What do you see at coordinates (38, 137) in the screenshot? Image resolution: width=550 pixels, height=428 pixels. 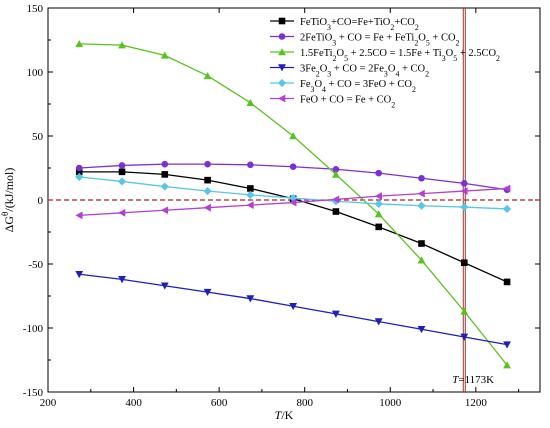 I see `y-tick-label: 50` at bounding box center [38, 137].